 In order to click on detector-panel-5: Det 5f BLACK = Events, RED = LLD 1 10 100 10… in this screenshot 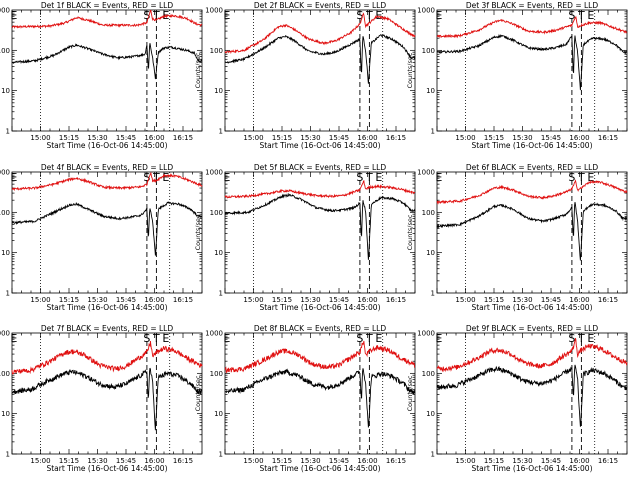, I will do `click(305, 237)`.